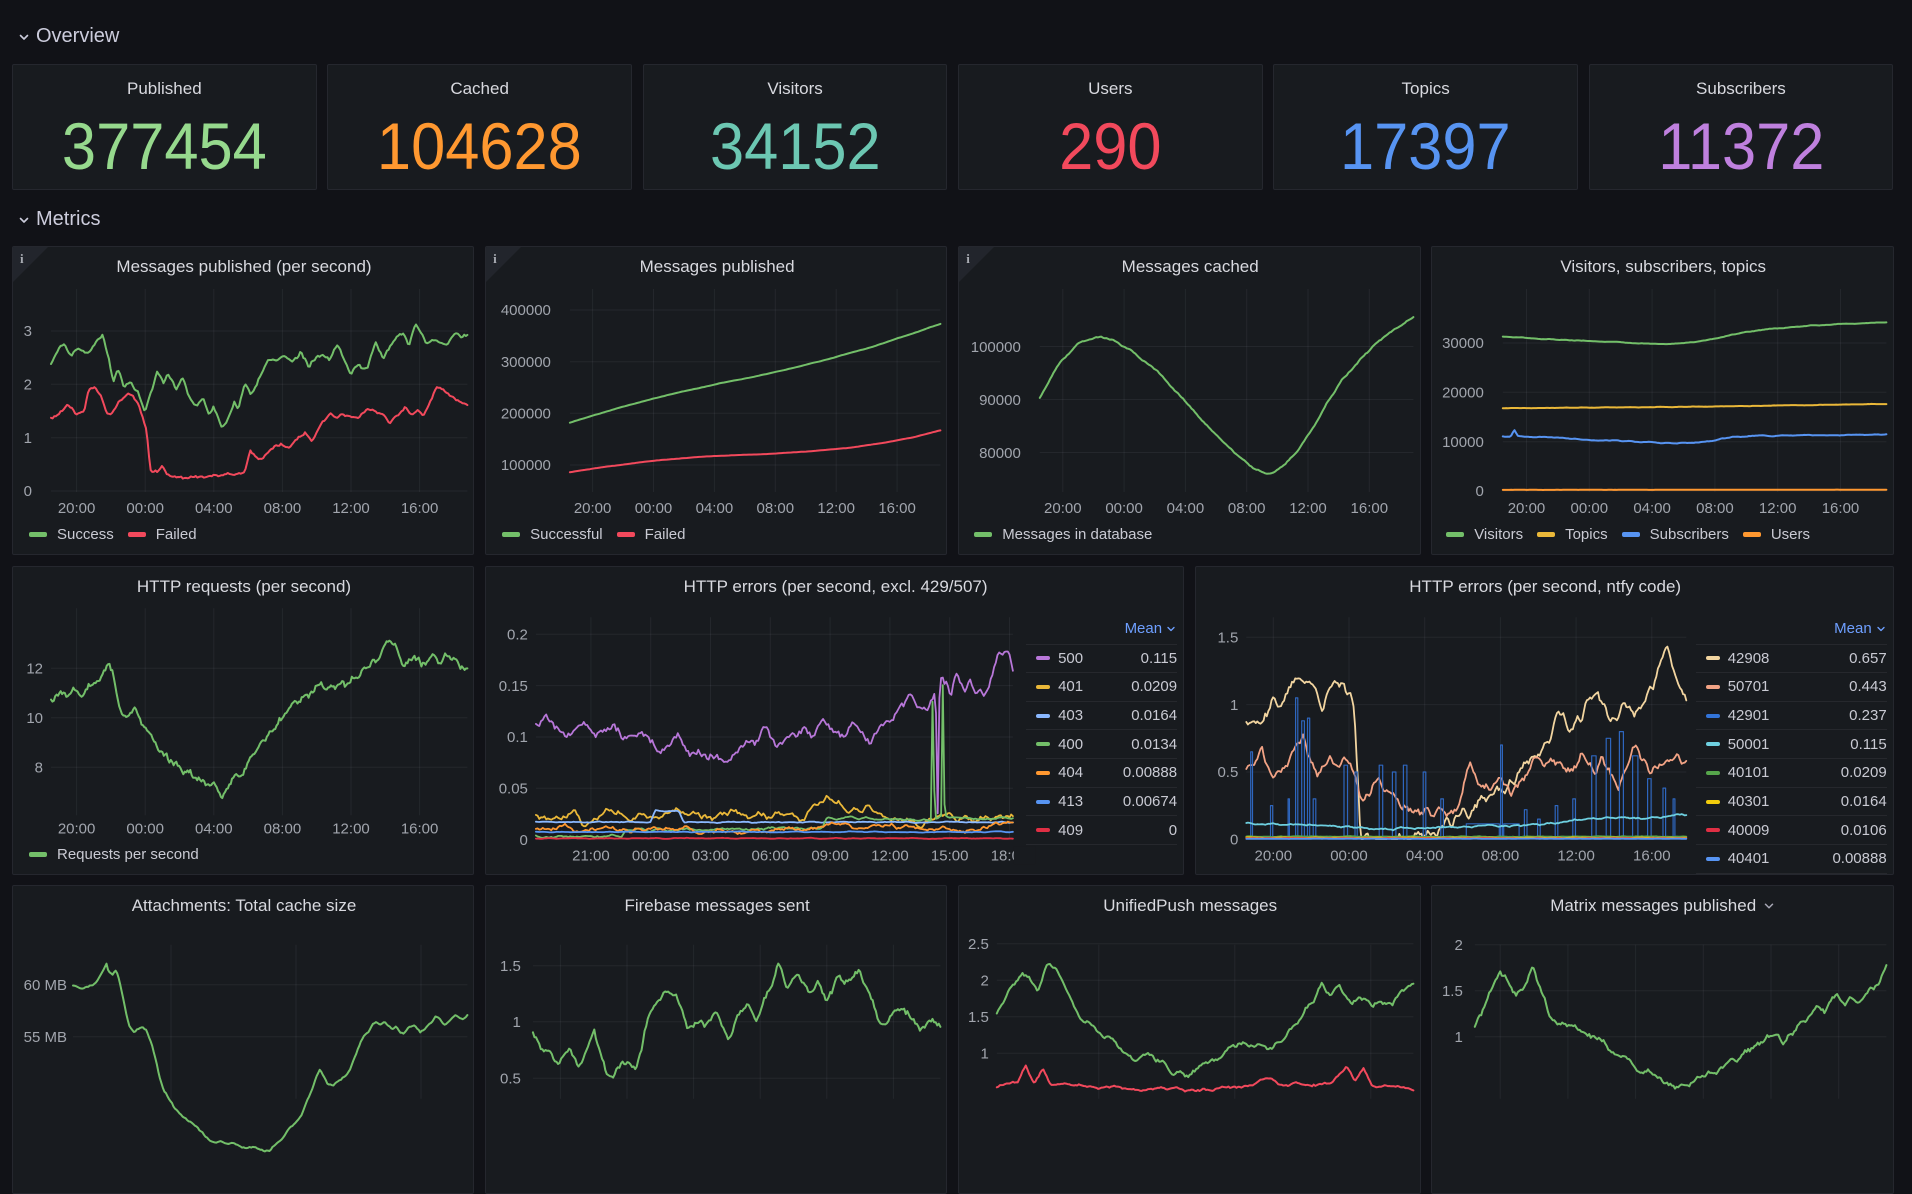  What do you see at coordinates (526, 310) in the screenshot?
I see `svg-text: 400000` at bounding box center [526, 310].